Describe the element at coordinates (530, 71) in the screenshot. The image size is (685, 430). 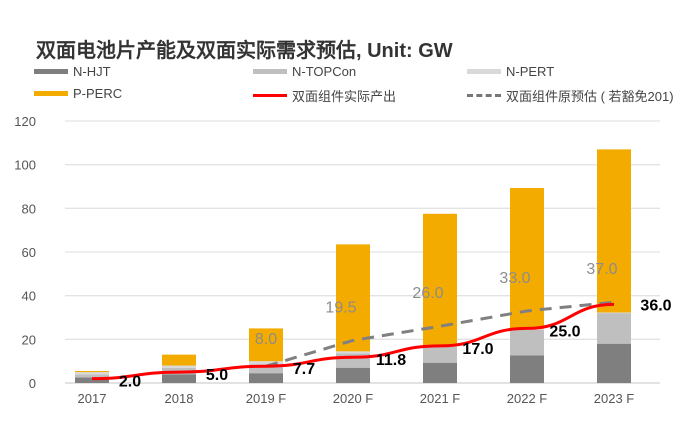
I see `legend-label: N-PERT` at that location.